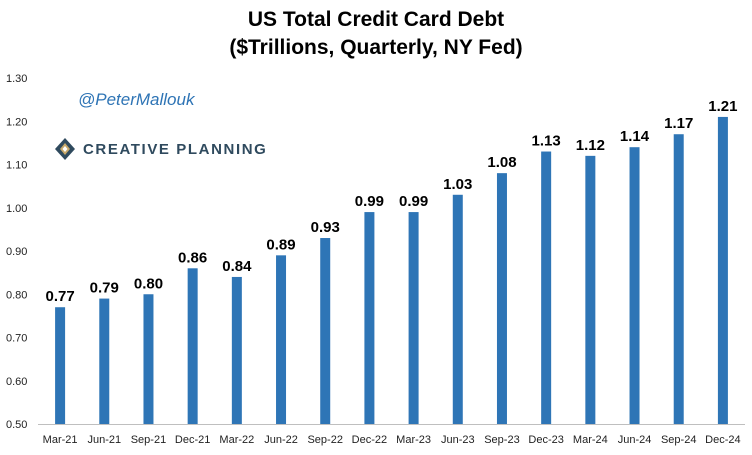 This screenshot has width=752, height=455. Describe the element at coordinates (545, 440) in the screenshot. I see `x-tick-label: Dec-23` at that location.